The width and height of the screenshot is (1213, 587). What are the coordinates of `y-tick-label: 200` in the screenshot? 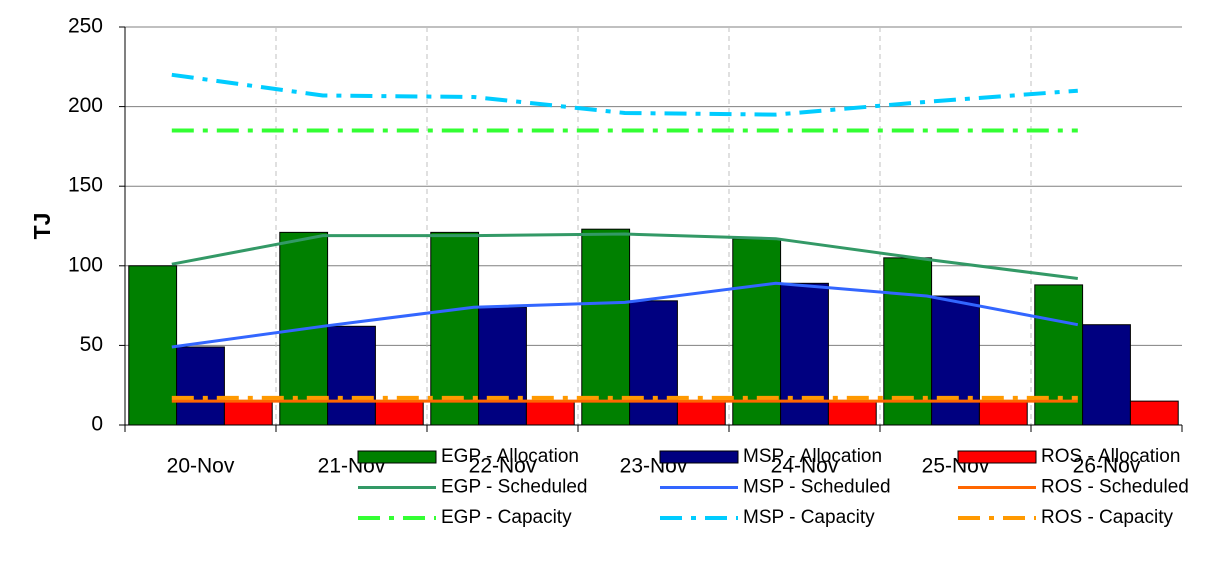 It's located at (85, 105).